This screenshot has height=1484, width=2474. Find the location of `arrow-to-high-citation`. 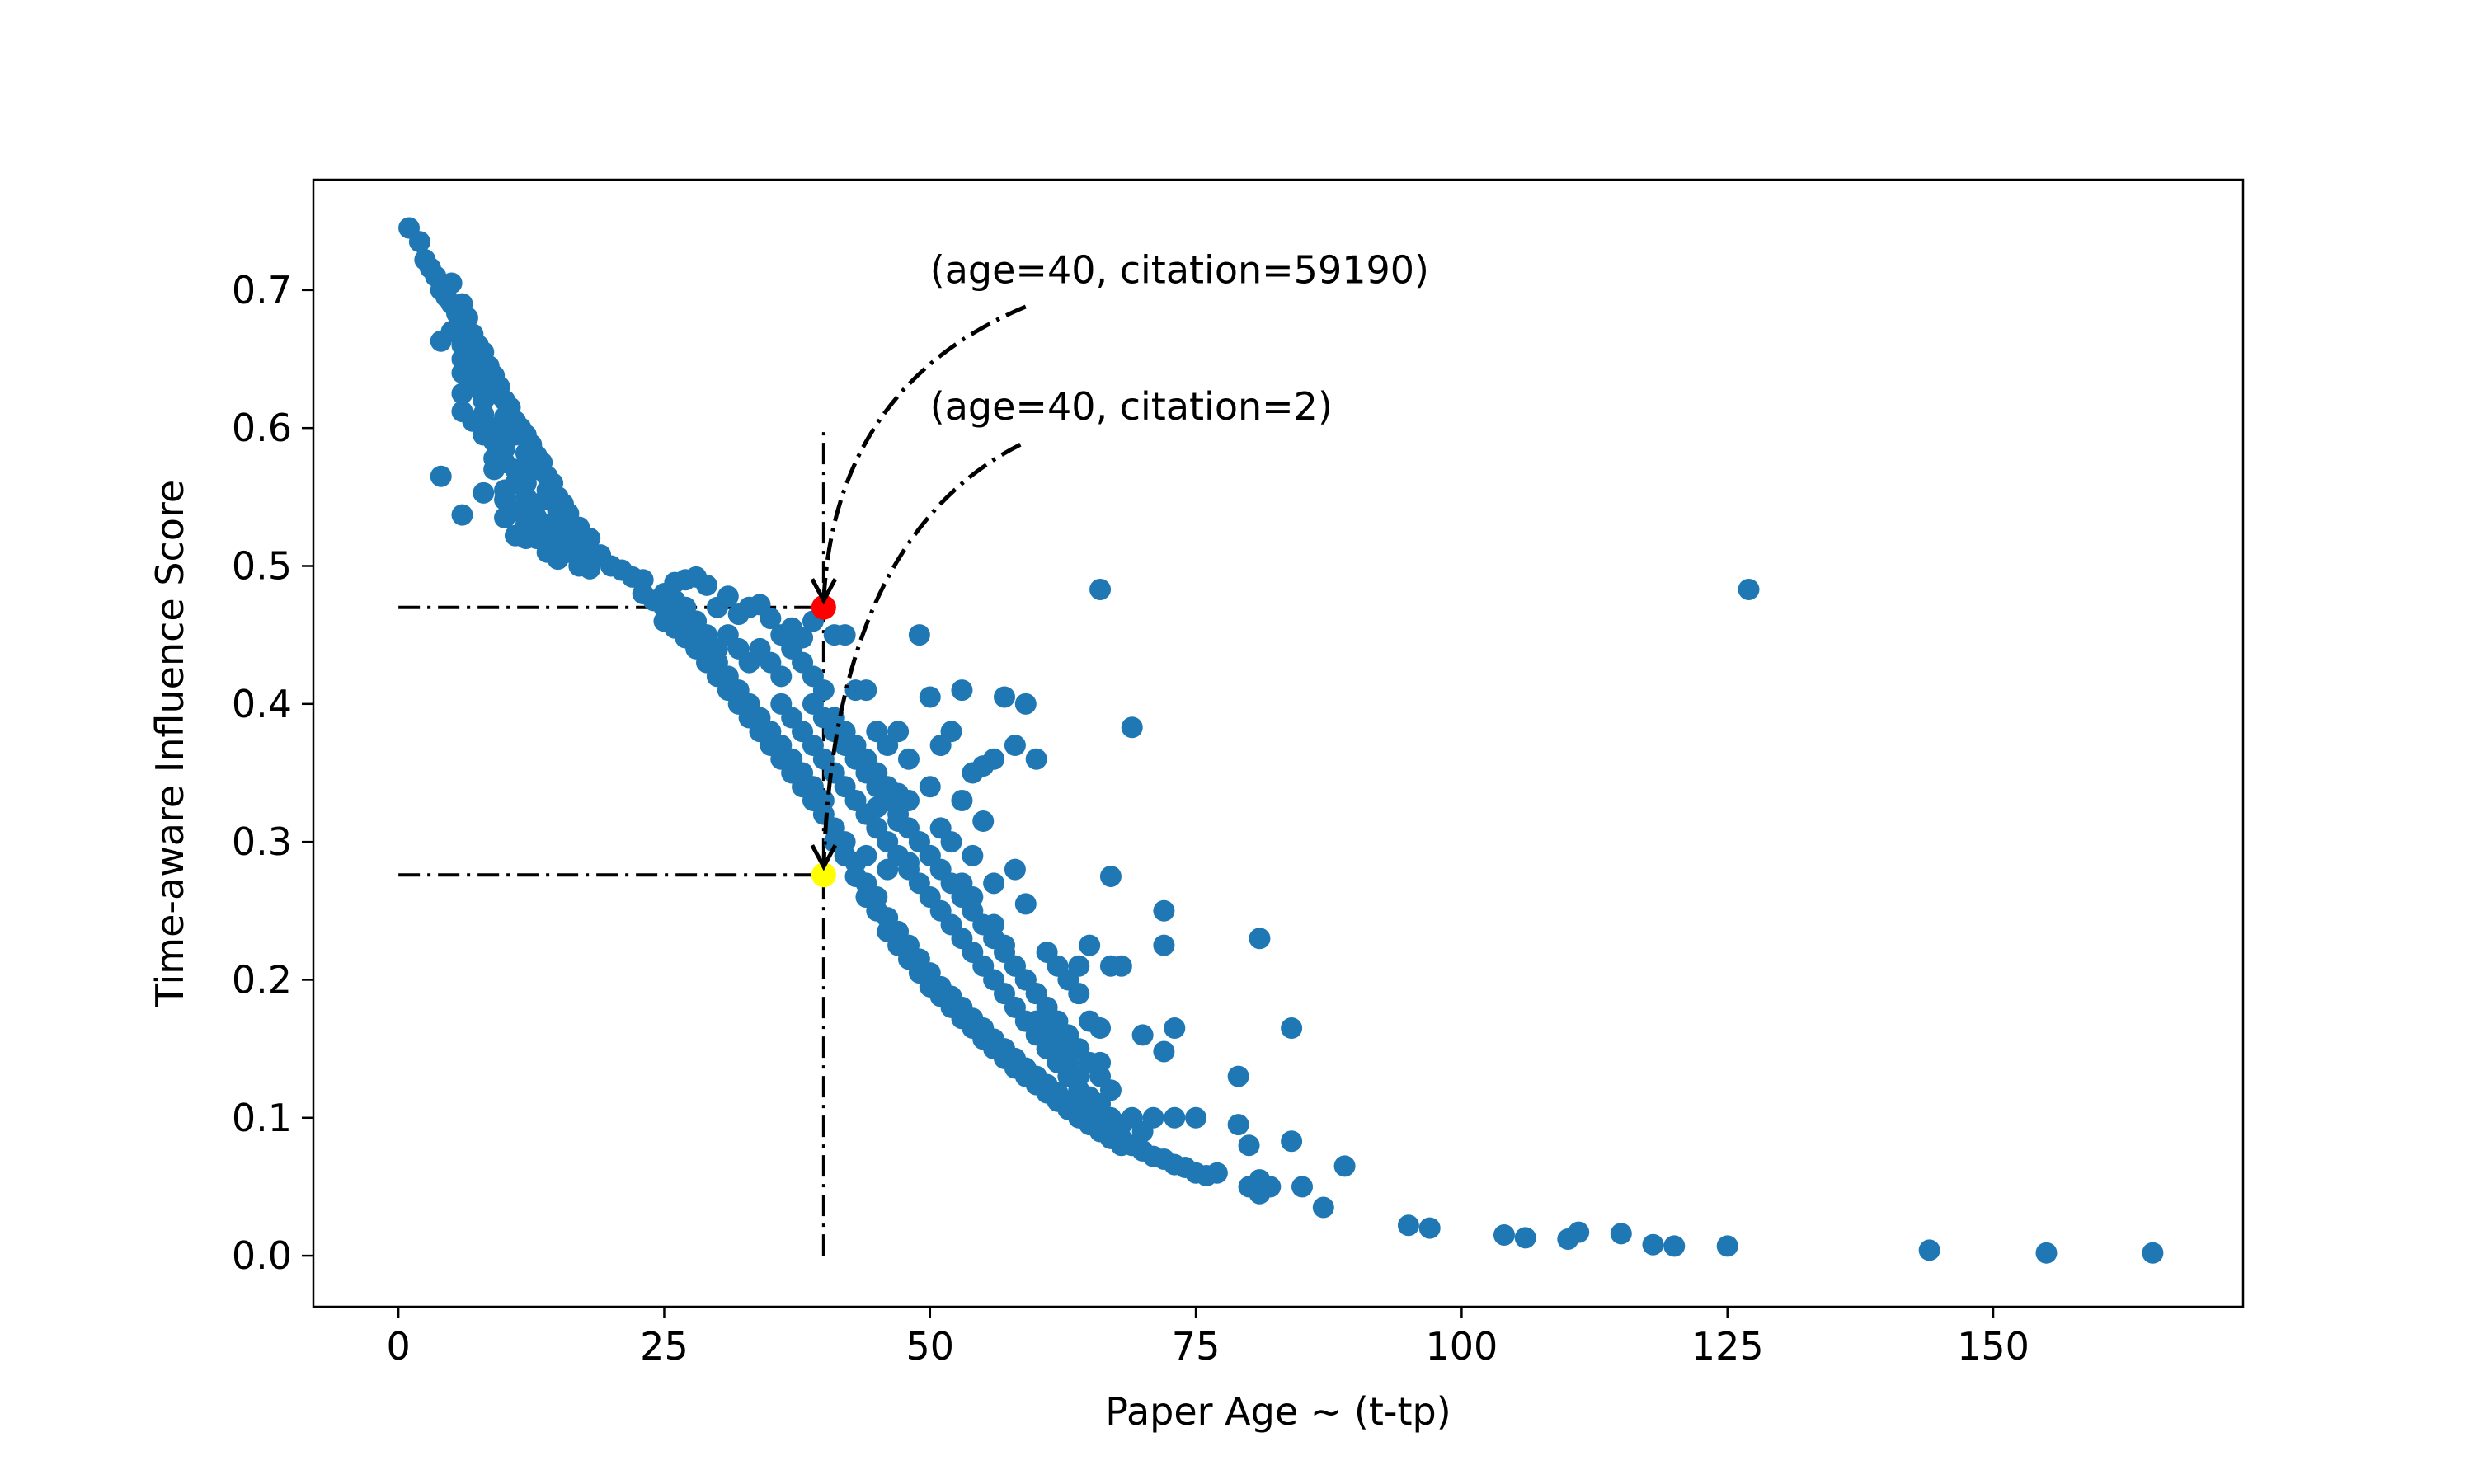

arrow-to-high-citation is located at coordinates (924, 452).